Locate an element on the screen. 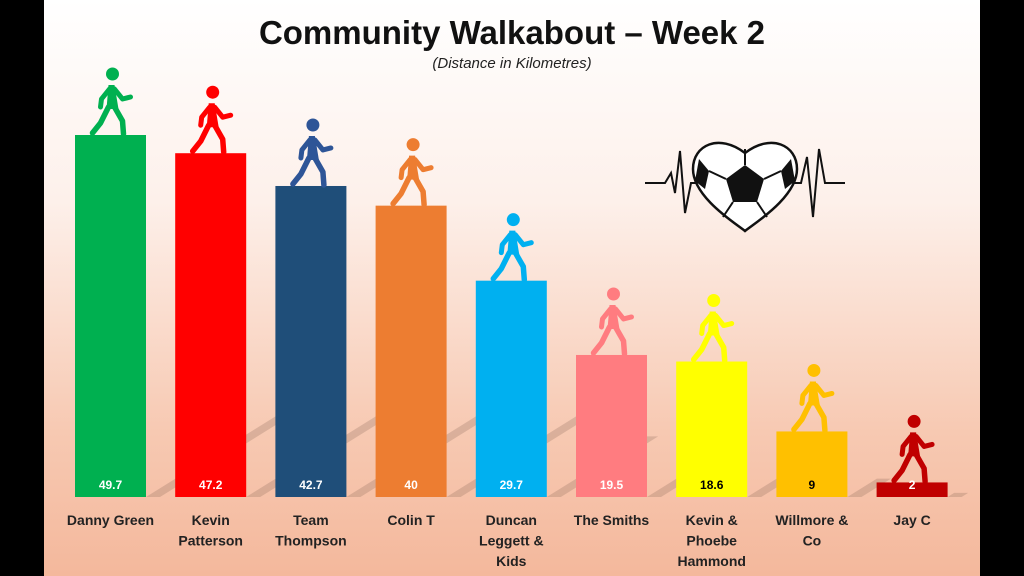  category-label: Willmore & Co is located at coordinates (811, 530).